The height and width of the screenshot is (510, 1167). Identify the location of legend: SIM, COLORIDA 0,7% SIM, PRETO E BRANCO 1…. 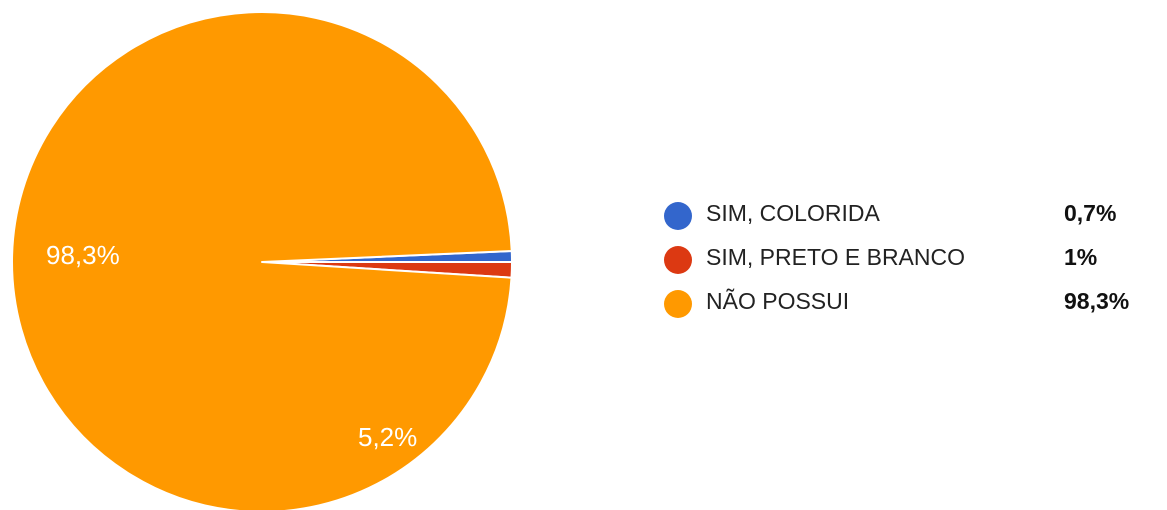
(914, 262).